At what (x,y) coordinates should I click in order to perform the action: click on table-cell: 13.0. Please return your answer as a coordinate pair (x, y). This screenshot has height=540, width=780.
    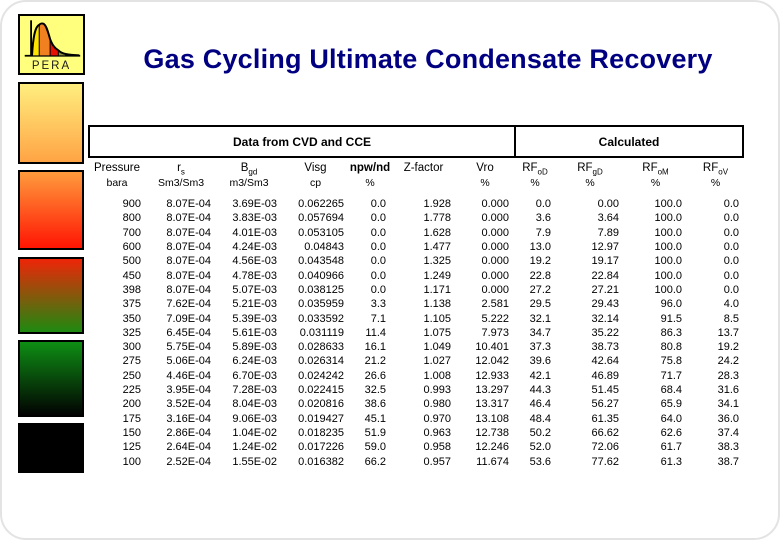
    Looking at the image, I should click on (540, 246).